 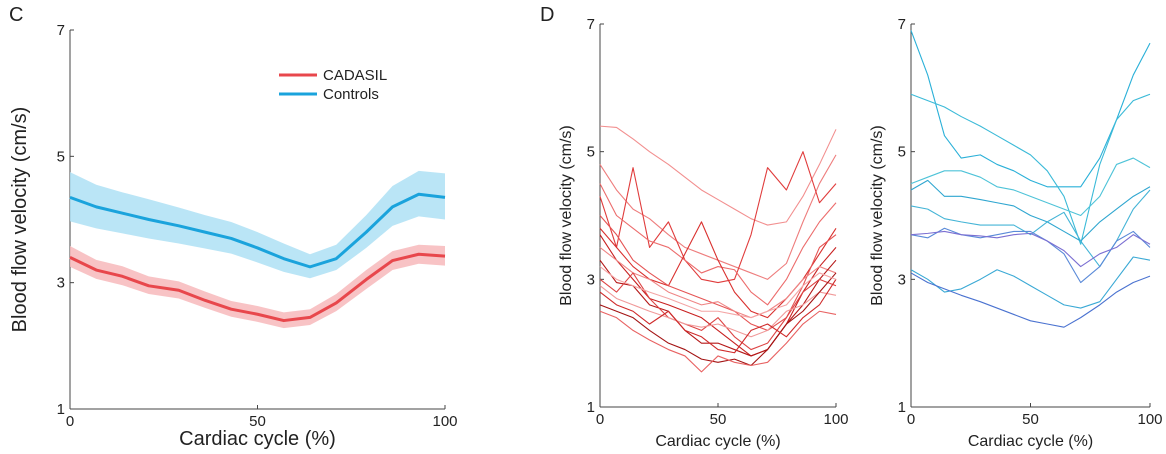 I want to click on panel-letter-c: C, so click(x=16, y=15).